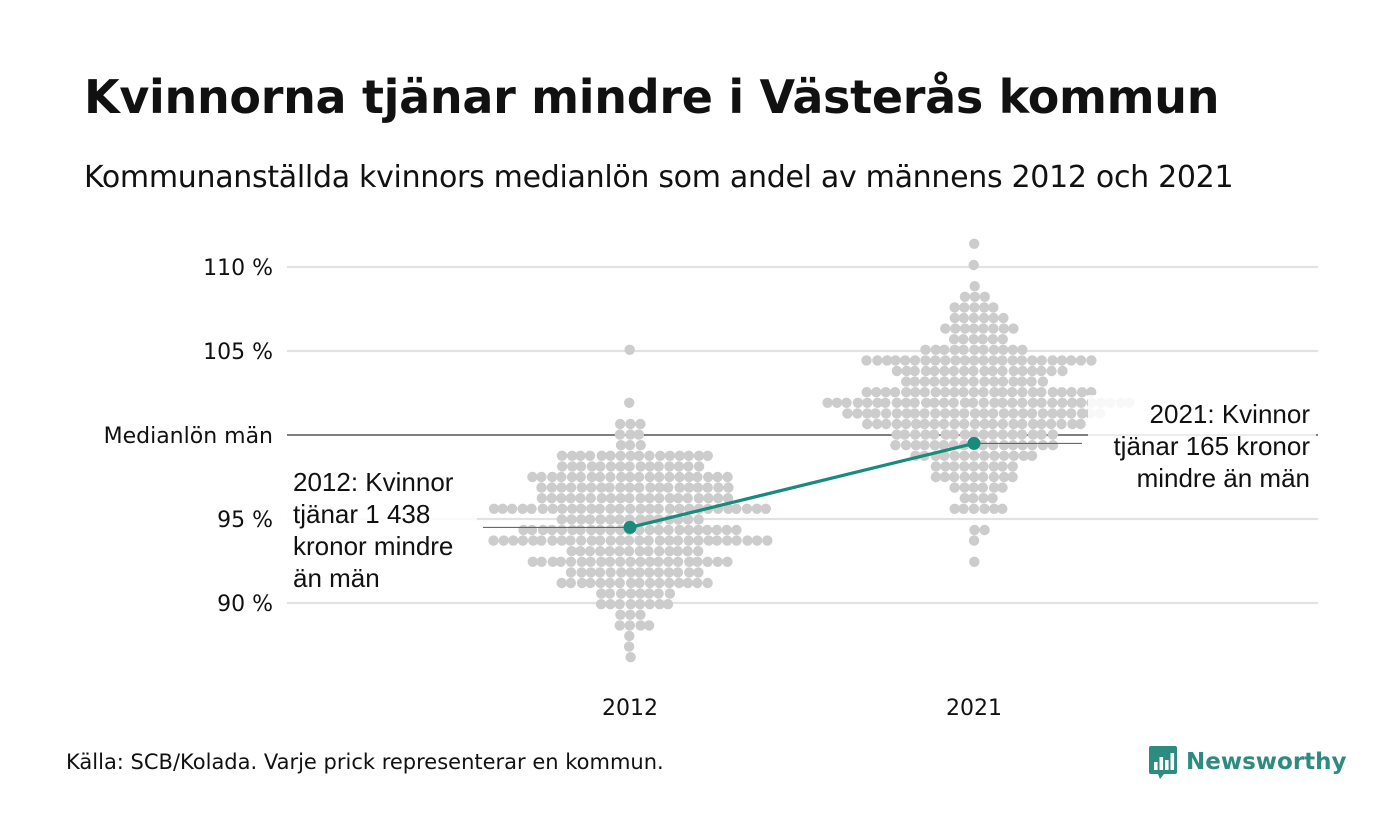  Describe the element at coordinates (1163, 762) in the screenshot. I see `newsworthy-logo-icon` at that location.